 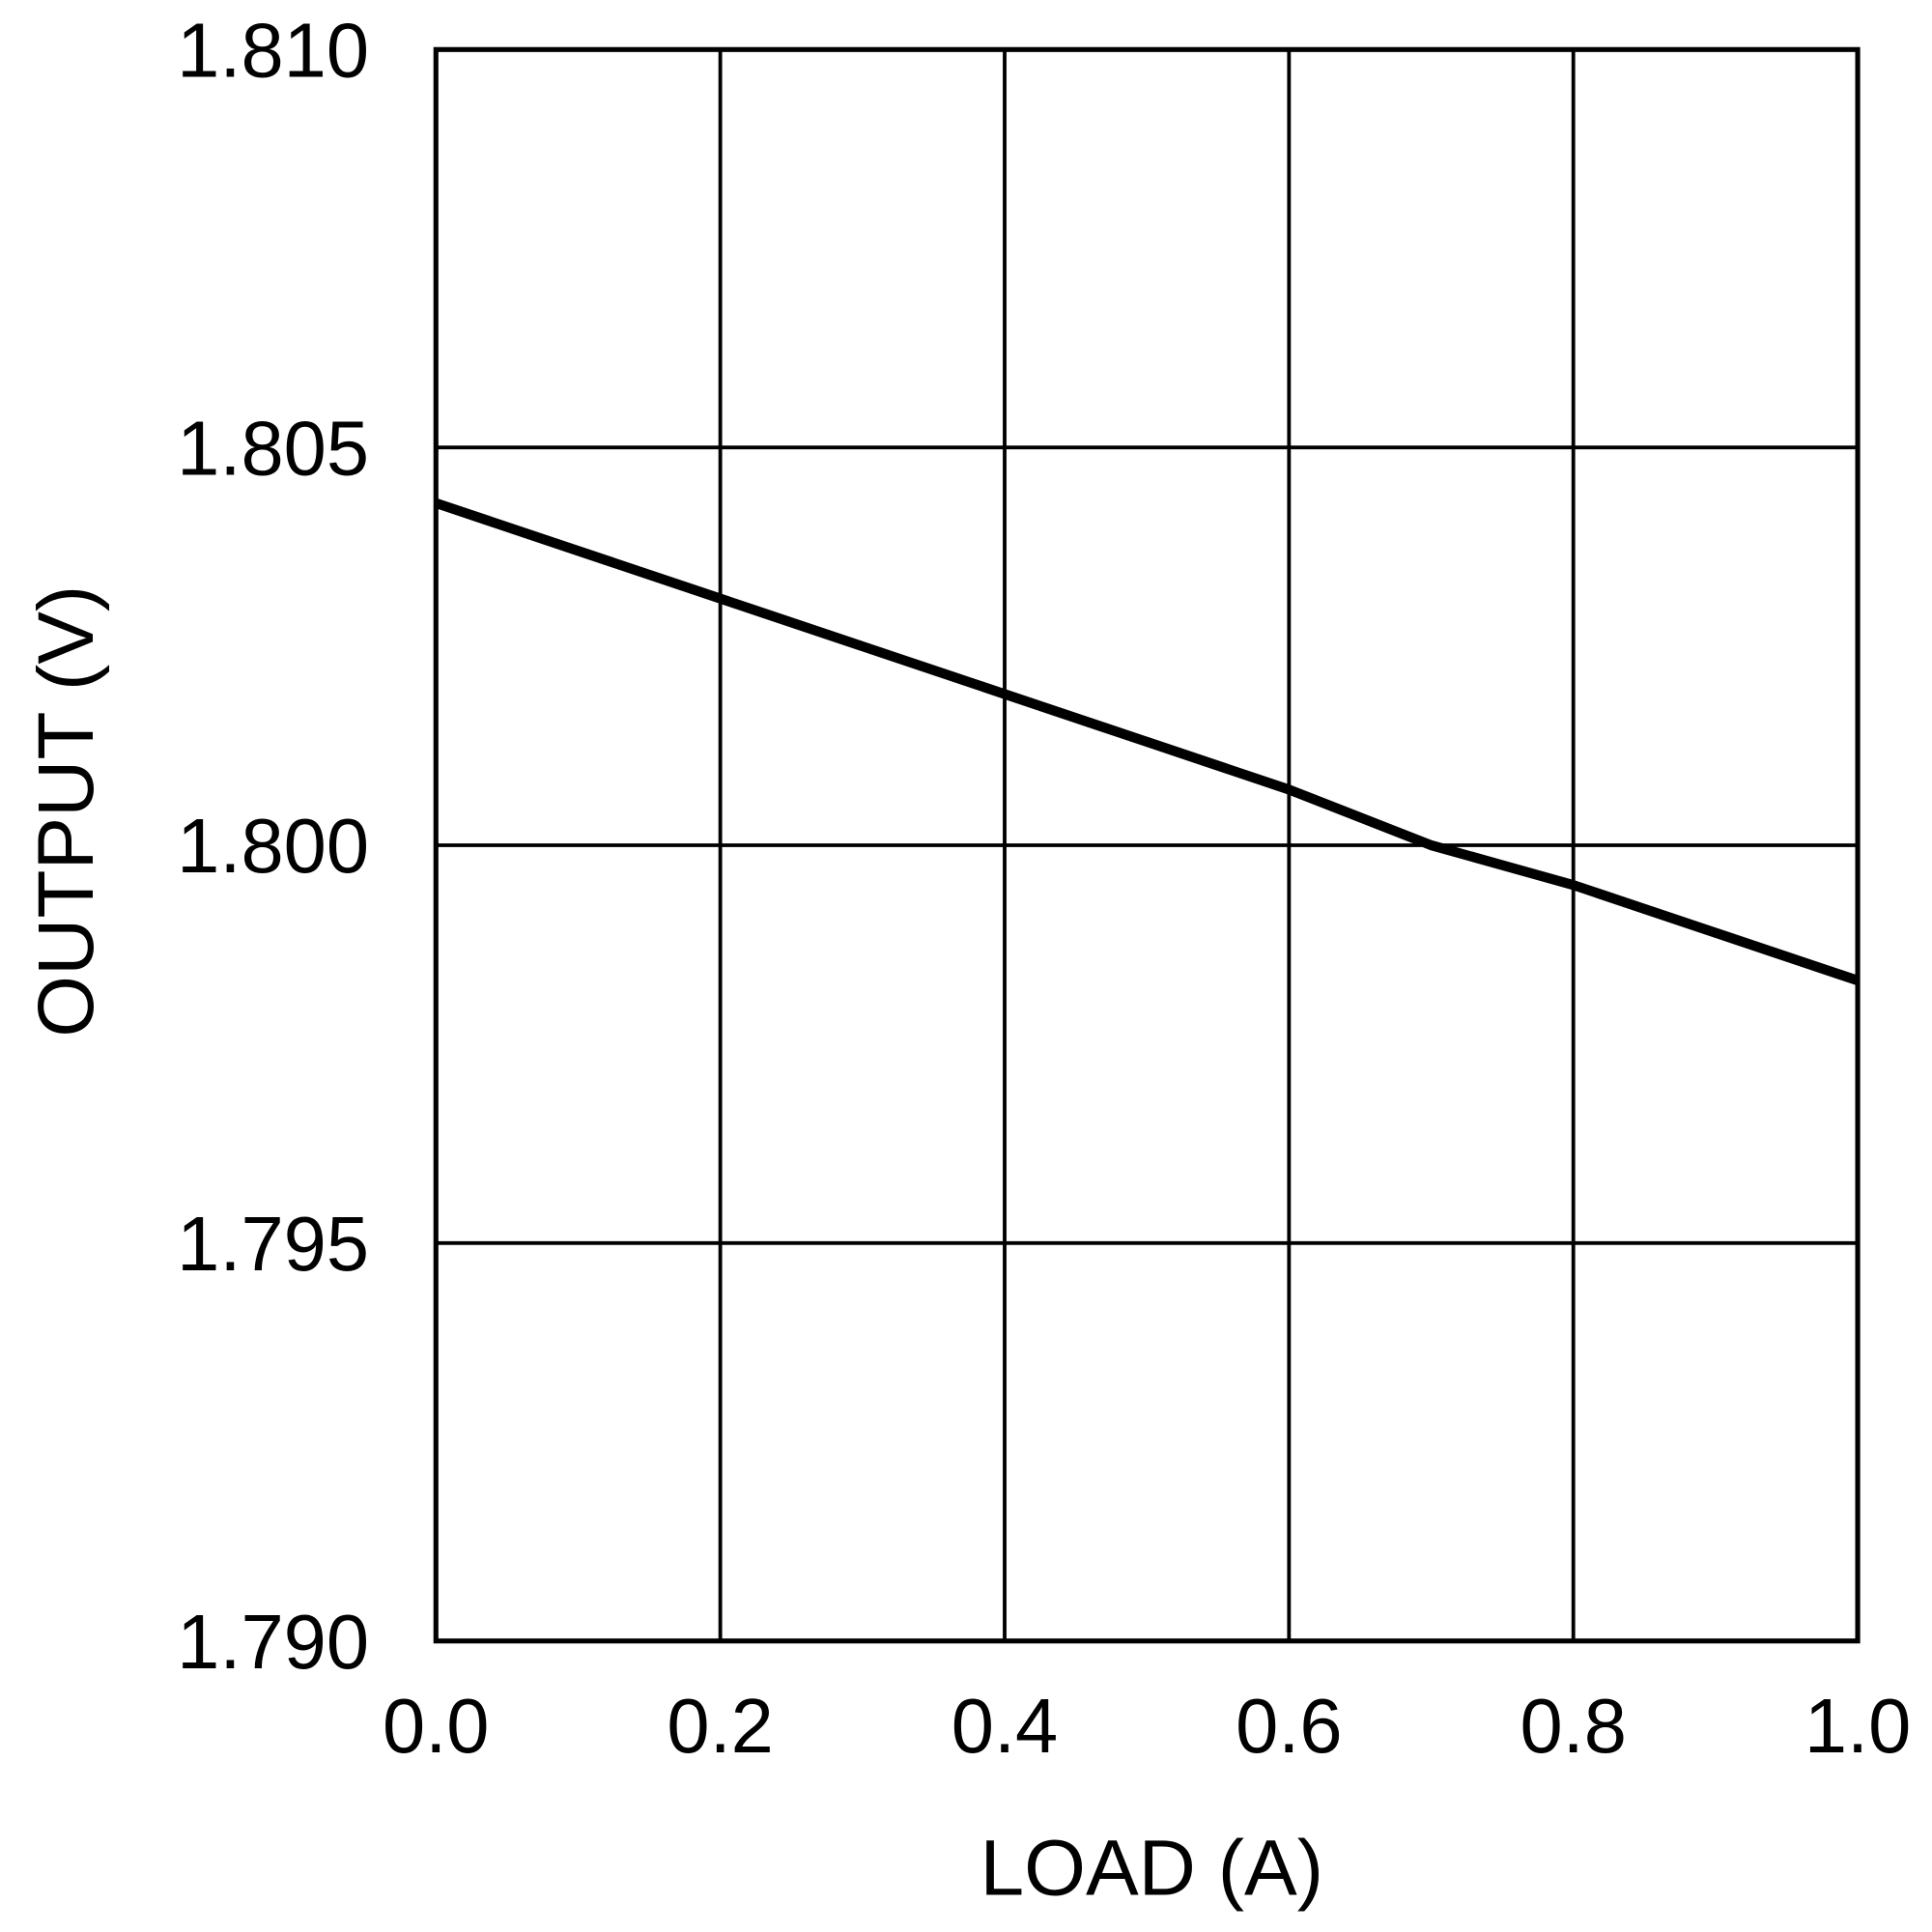 I want to click on y-tick-label: 1.795, so click(x=273, y=1244).